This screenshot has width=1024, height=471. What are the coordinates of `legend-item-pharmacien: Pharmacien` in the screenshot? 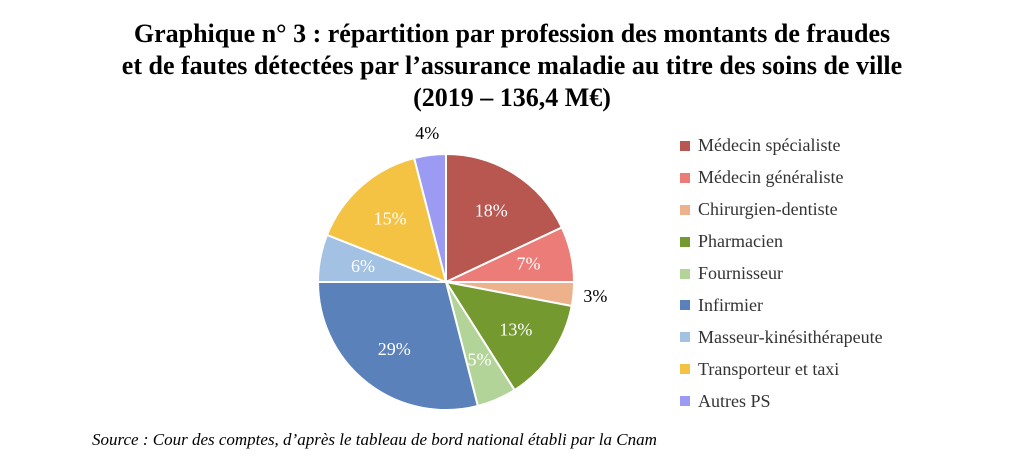 It's located at (781, 242).